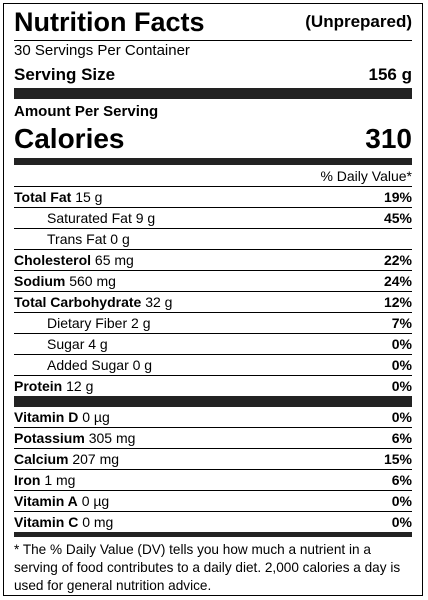 This screenshot has height=600, width=428. Describe the element at coordinates (80, 386) in the screenshot. I see `nutrient-amount: 12 g` at that location.